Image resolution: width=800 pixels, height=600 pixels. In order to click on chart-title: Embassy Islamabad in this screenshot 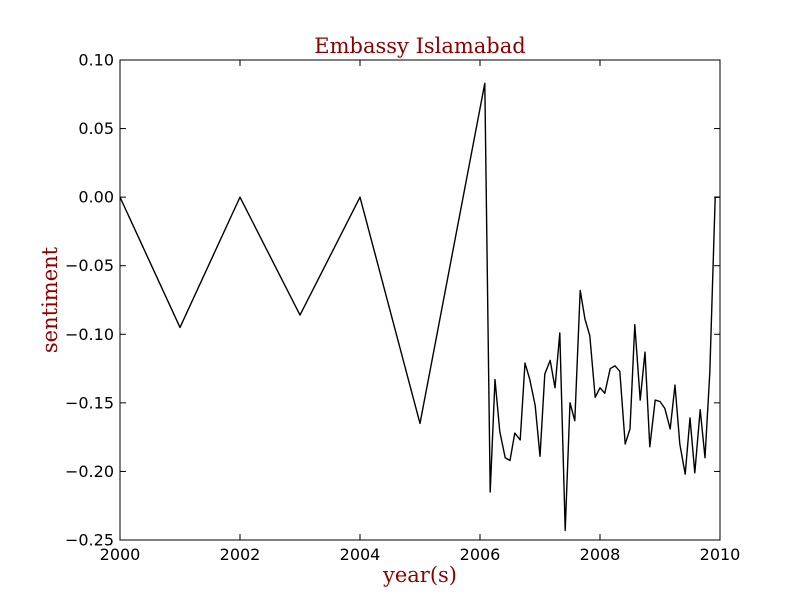, I will do `click(419, 46)`.